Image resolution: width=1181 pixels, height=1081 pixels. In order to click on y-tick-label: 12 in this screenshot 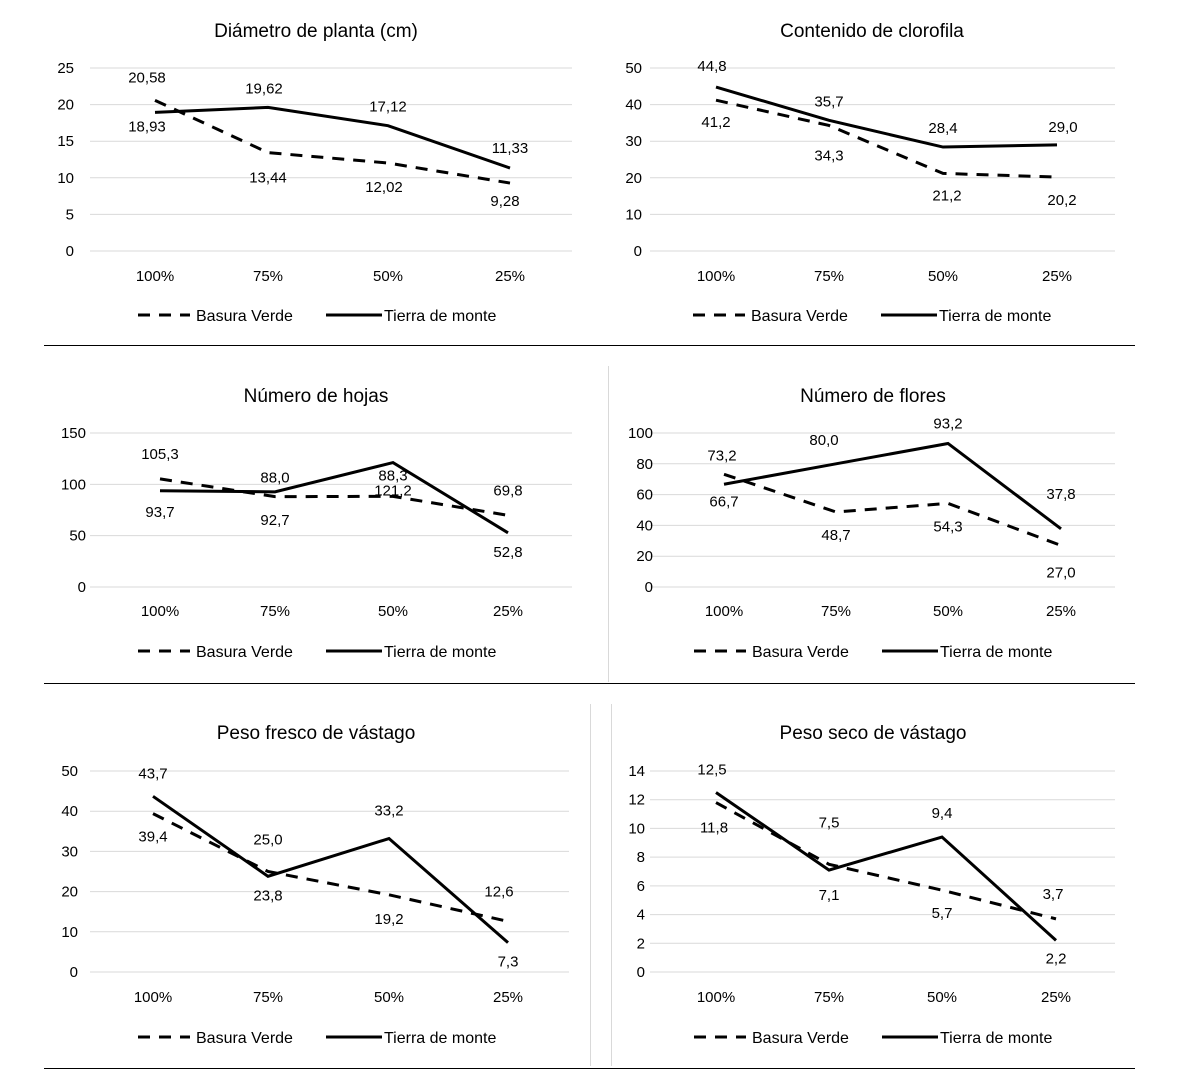, I will do `click(636, 800)`.